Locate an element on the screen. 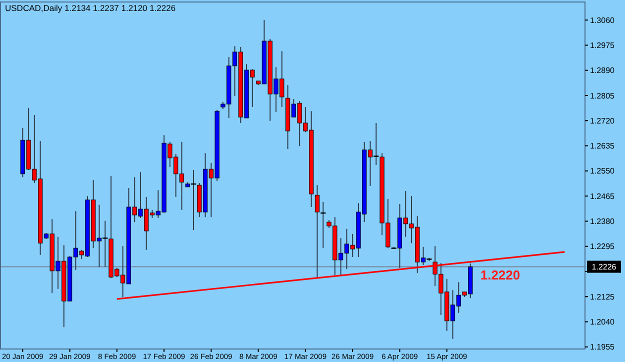 The image size is (625, 362). y-tick-label: 1.2890 is located at coordinates (603, 71).